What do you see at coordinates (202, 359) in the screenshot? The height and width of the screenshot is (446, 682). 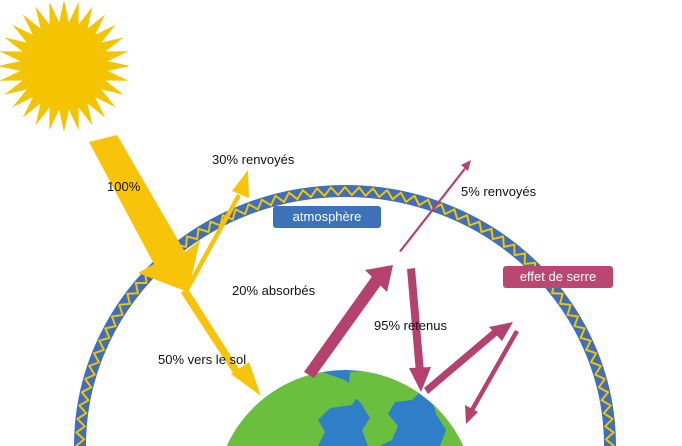 I see `ground-percent-label: 50% vers le sol` at bounding box center [202, 359].